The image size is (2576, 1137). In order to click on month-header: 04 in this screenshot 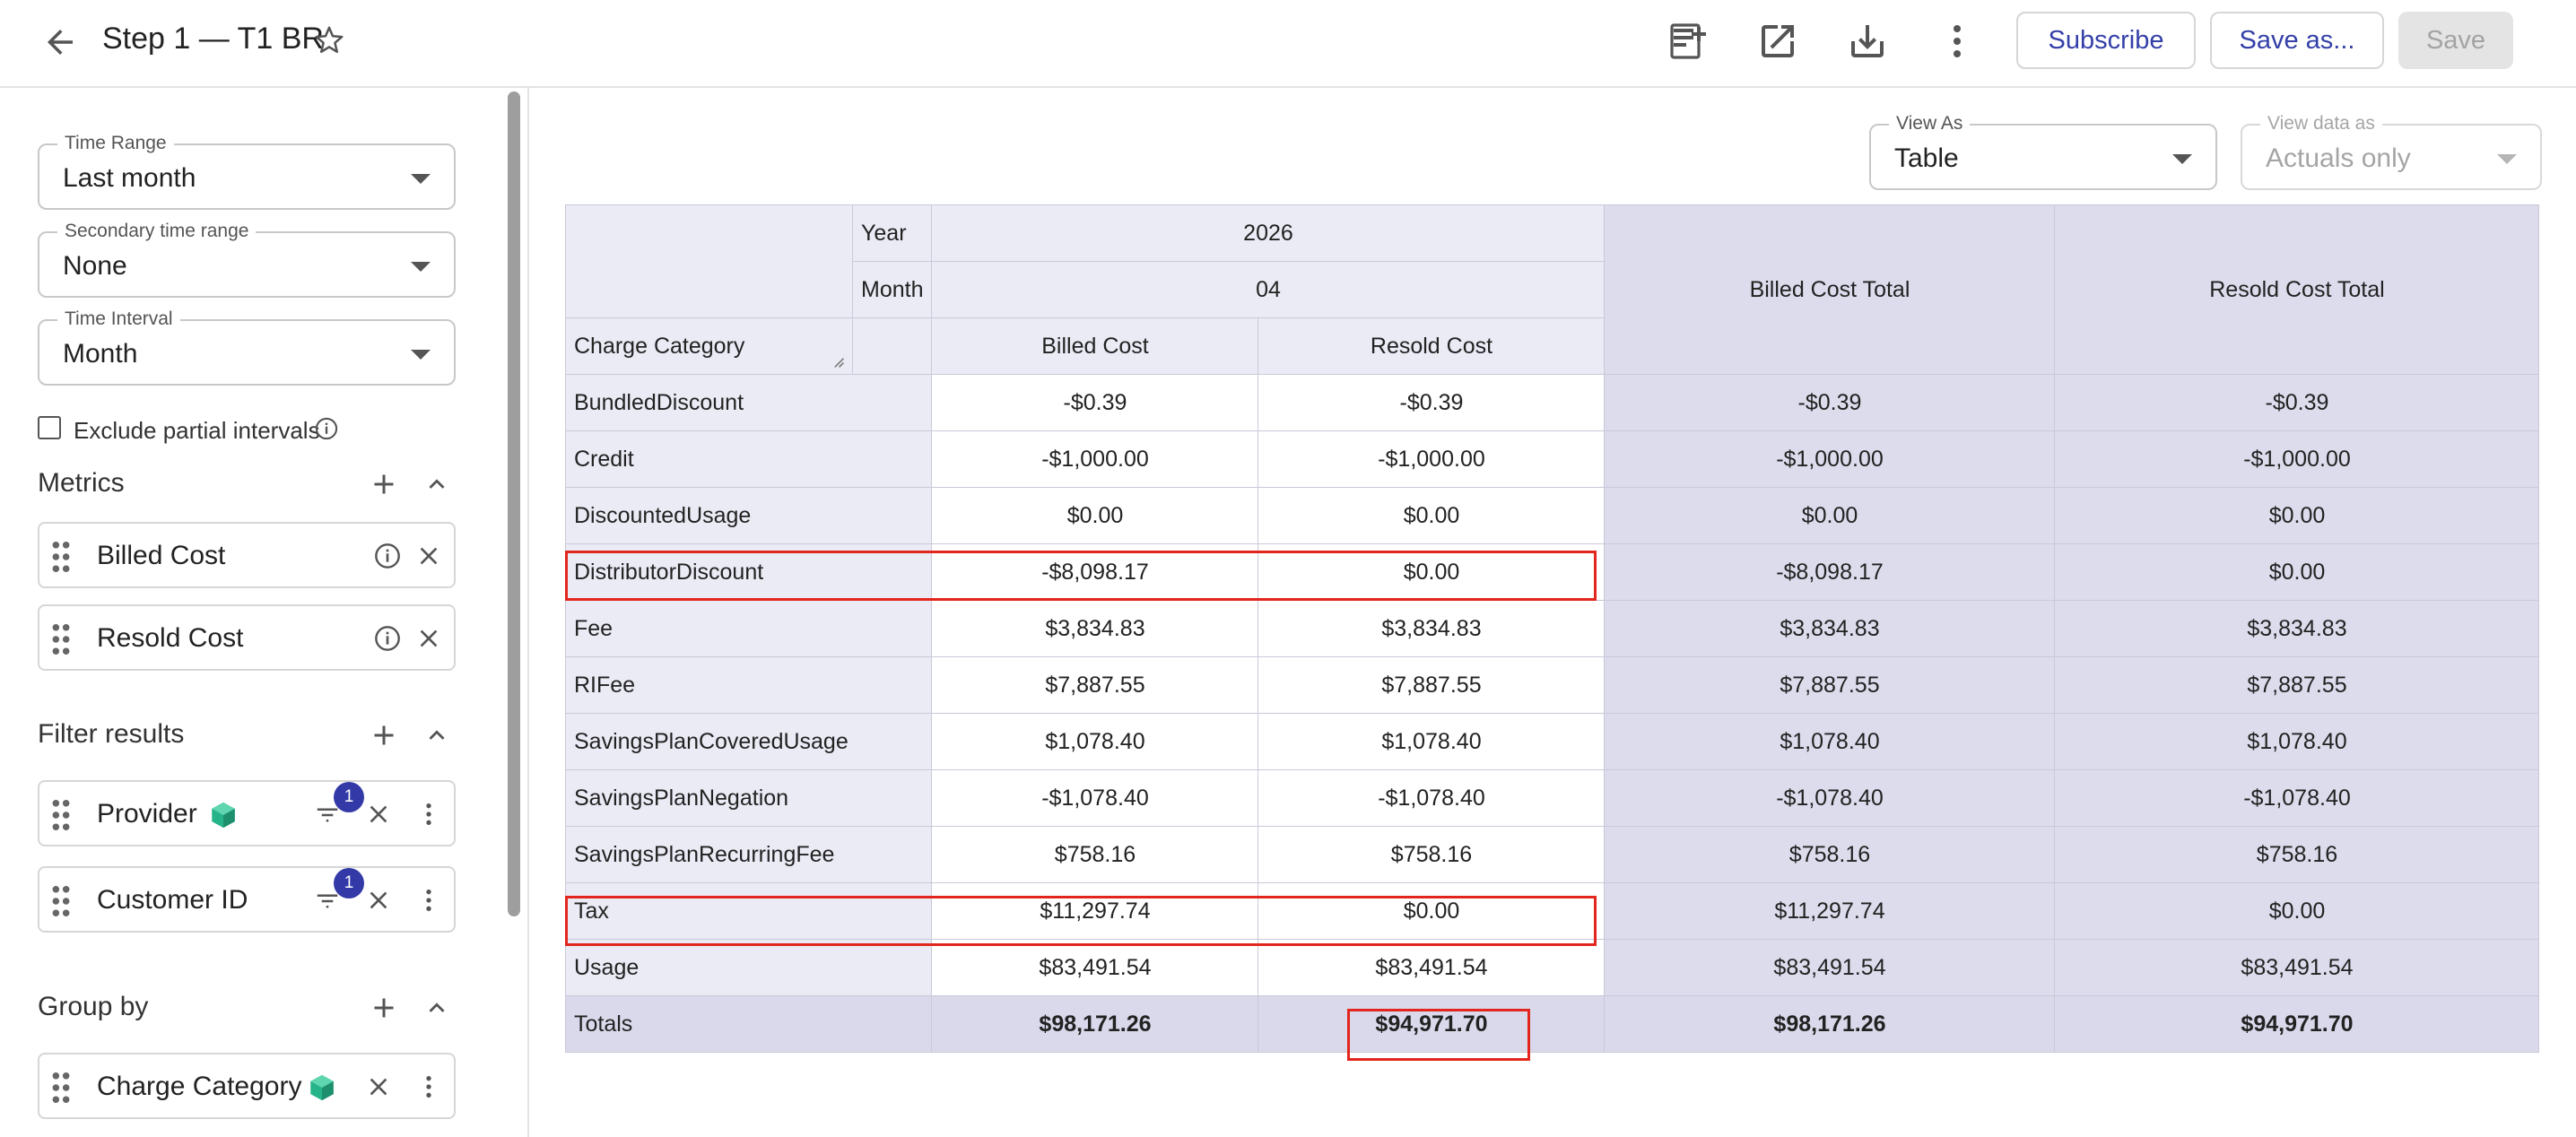, I will do `click(1268, 289)`.